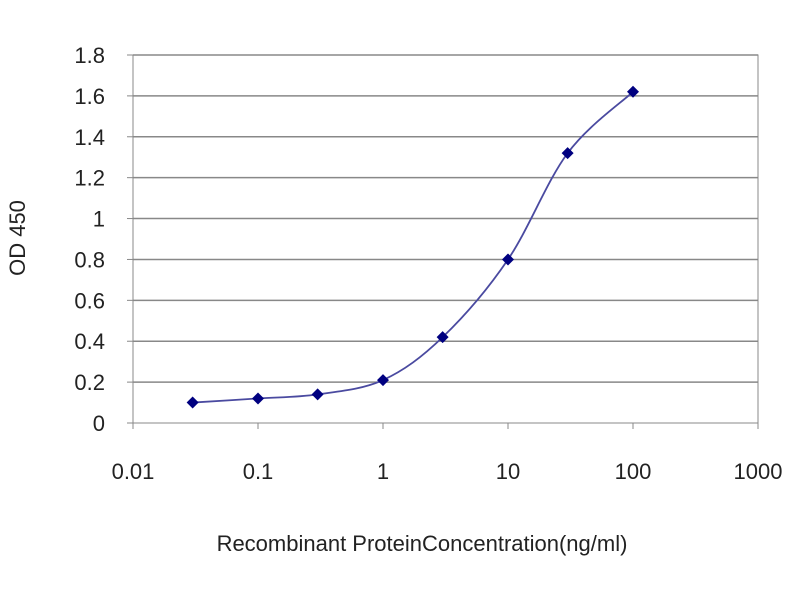 The height and width of the screenshot is (600, 800). I want to click on y-tick-label: 1.4, so click(89, 137).